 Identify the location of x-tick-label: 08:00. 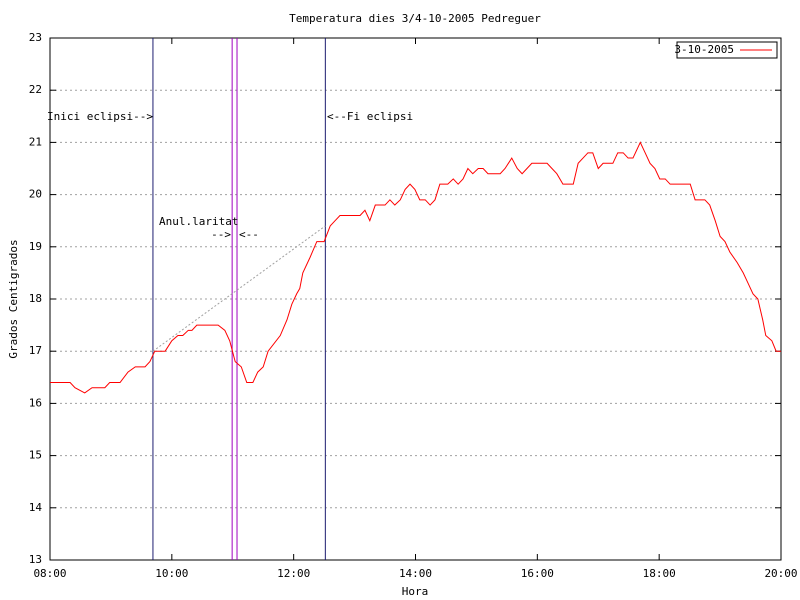
(49, 573).